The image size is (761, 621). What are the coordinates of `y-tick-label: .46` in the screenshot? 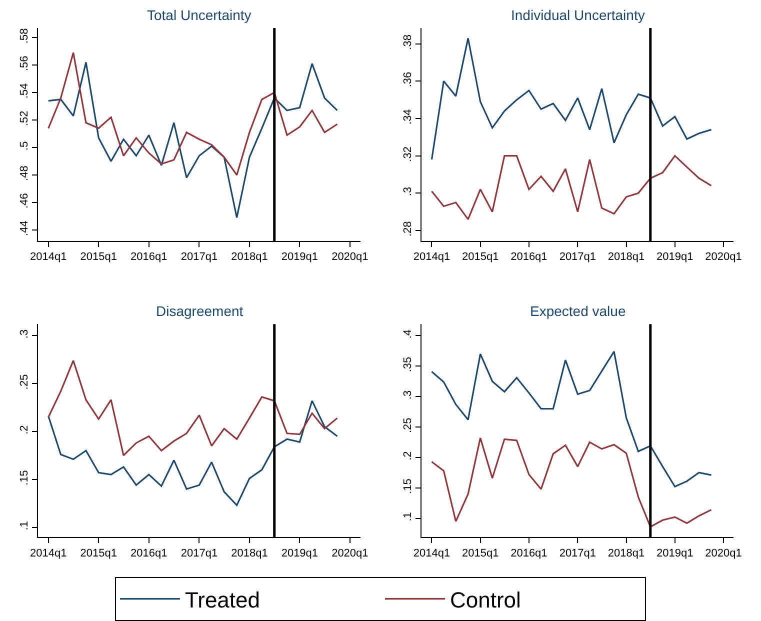 It's located at (24, 200).